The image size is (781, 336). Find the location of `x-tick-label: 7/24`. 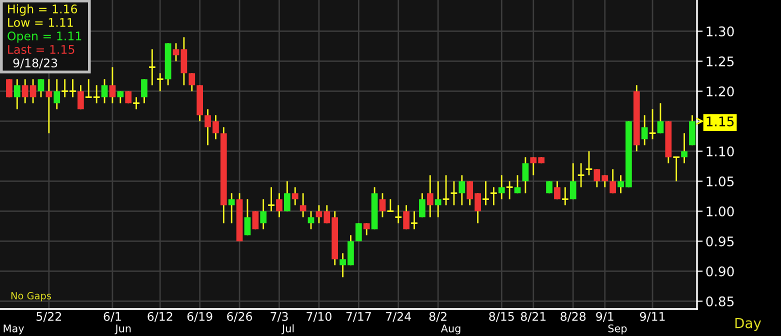

x-tick-label: 7/24 is located at coordinates (398, 317).